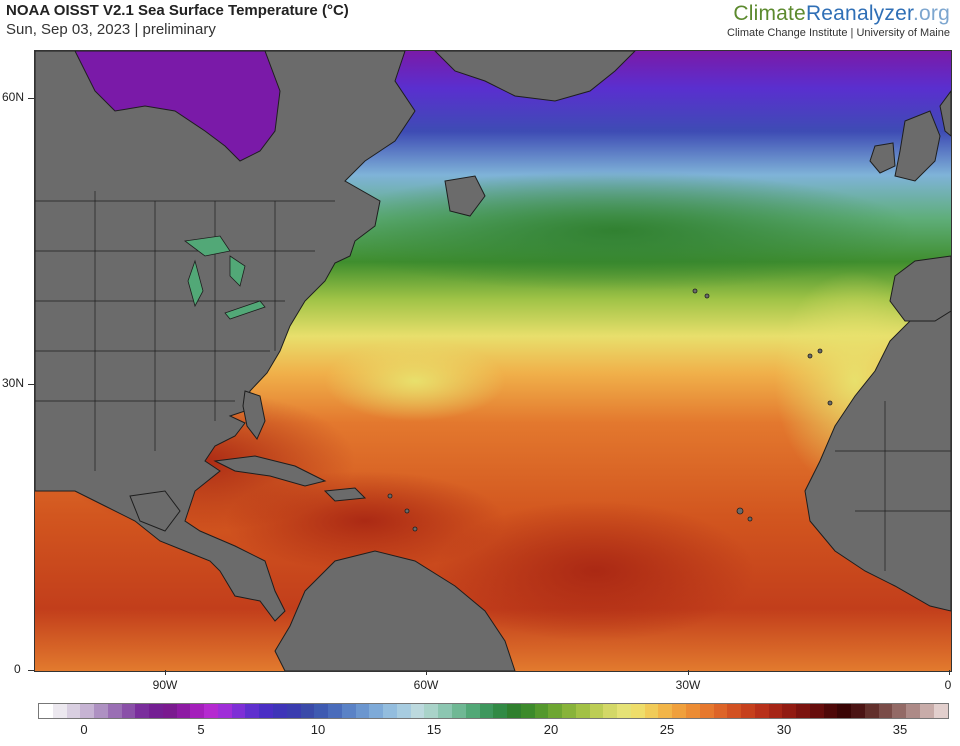  Describe the element at coordinates (165, 685) in the screenshot. I see `lon-label-90w: 90W` at that location.